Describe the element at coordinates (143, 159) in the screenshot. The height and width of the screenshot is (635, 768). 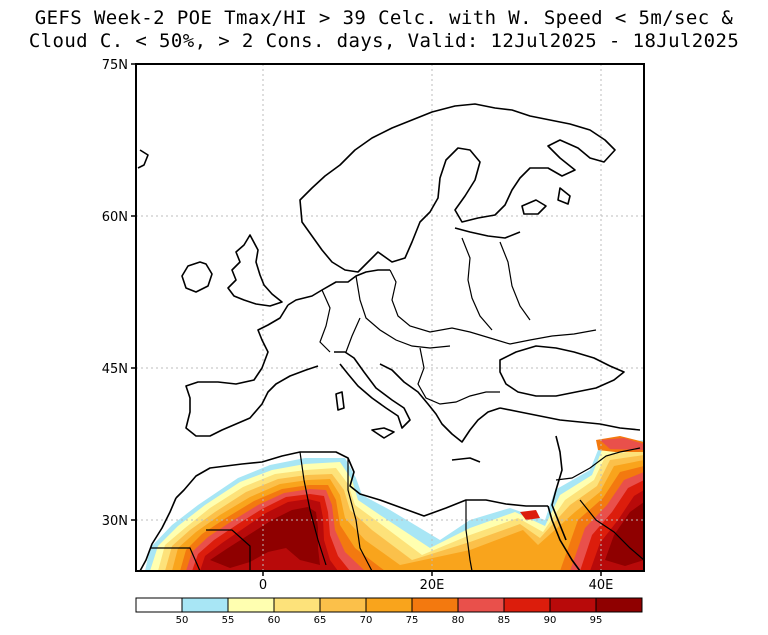
I see `coast-iceland` at that location.